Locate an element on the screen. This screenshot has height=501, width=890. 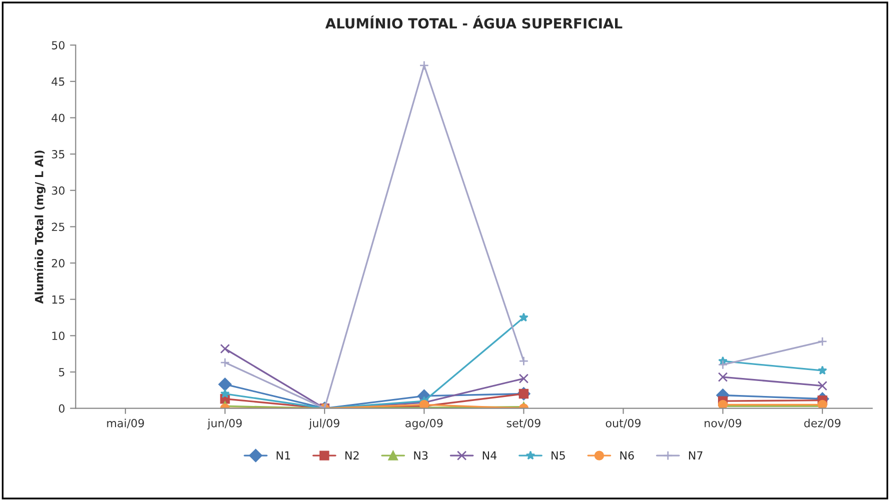
y-tick-label: 20 is located at coordinates (58, 263).